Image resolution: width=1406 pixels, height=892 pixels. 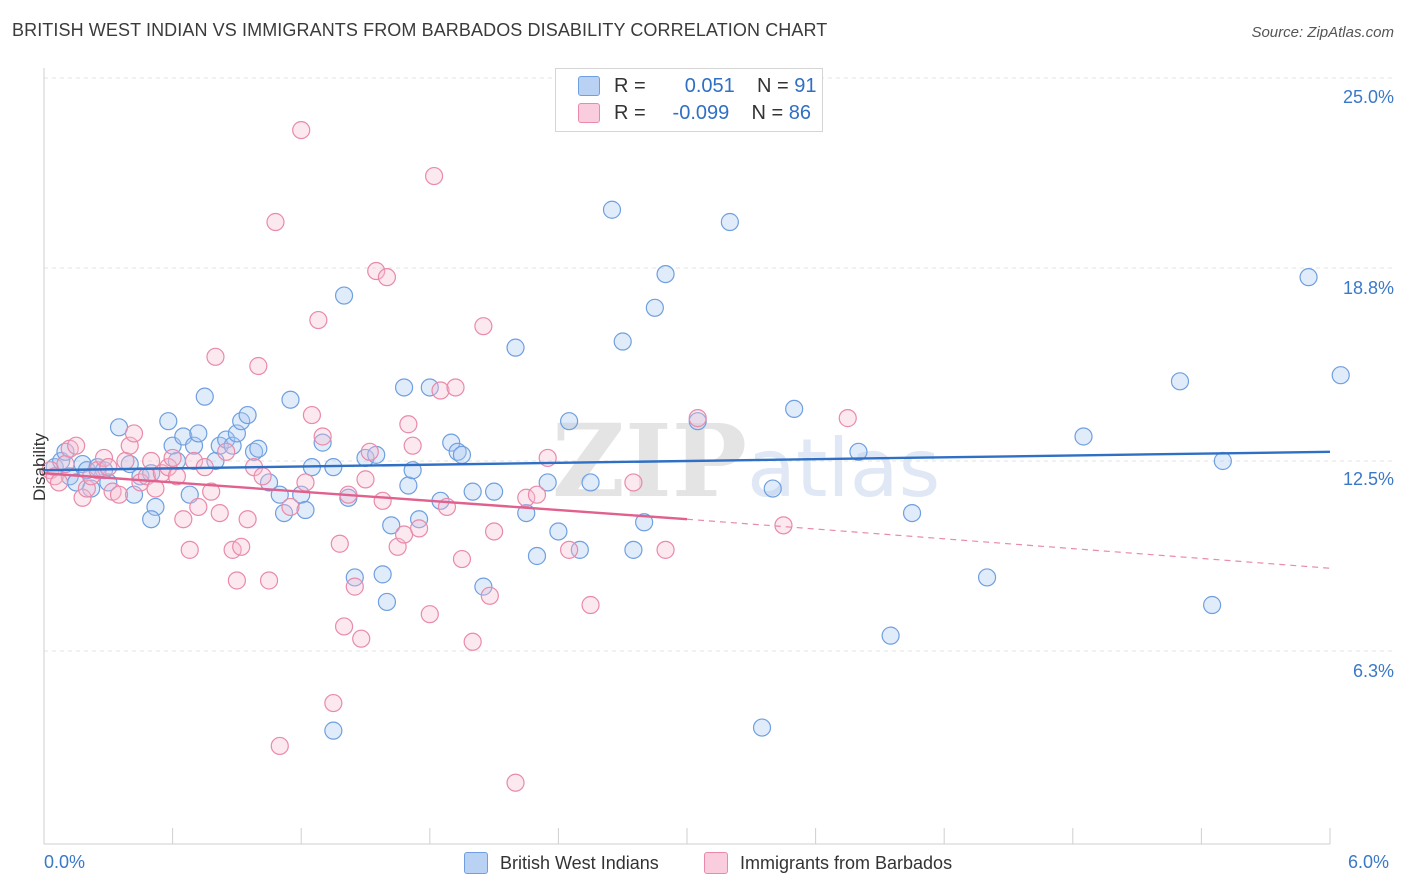 What do you see at coordinates (687, 461) in the screenshot?
I see `trend-line-s0` at bounding box center [687, 461].